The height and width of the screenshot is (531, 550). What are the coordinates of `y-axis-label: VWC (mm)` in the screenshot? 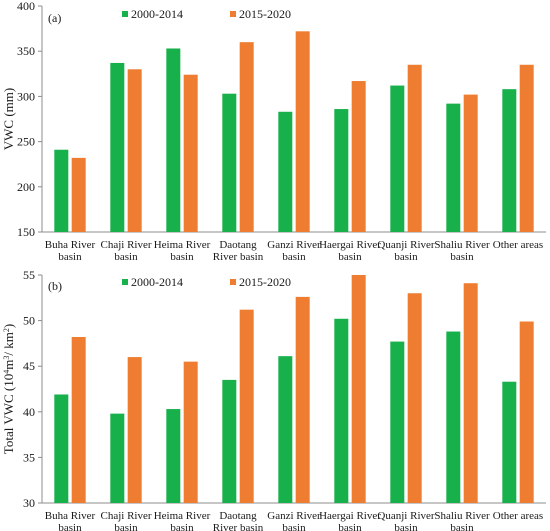 It's located at (8, 119).